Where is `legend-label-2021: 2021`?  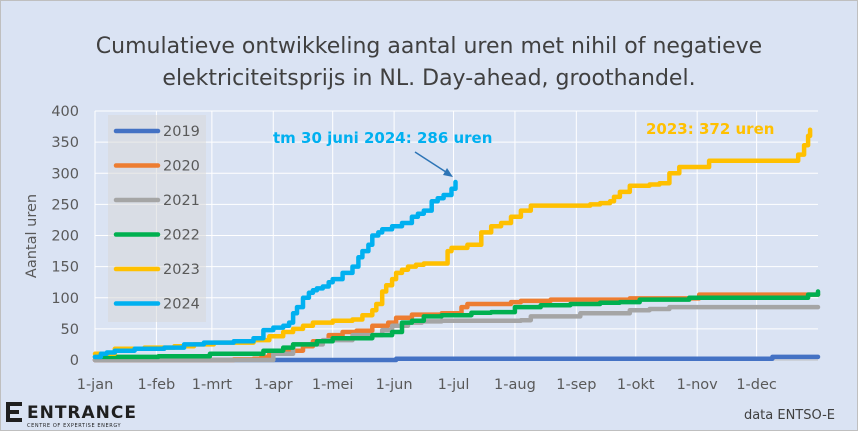 legend-label-2021: 2021 is located at coordinates (181, 201).